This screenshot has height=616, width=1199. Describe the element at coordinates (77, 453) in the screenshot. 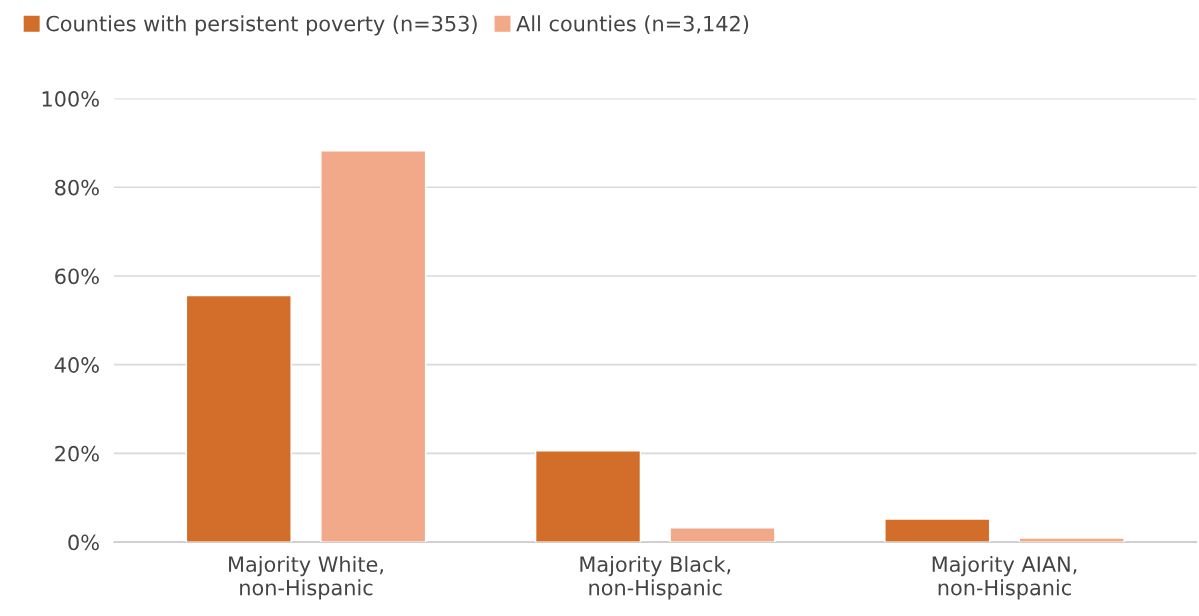

I see `y-tick-label: 20%` at that location.